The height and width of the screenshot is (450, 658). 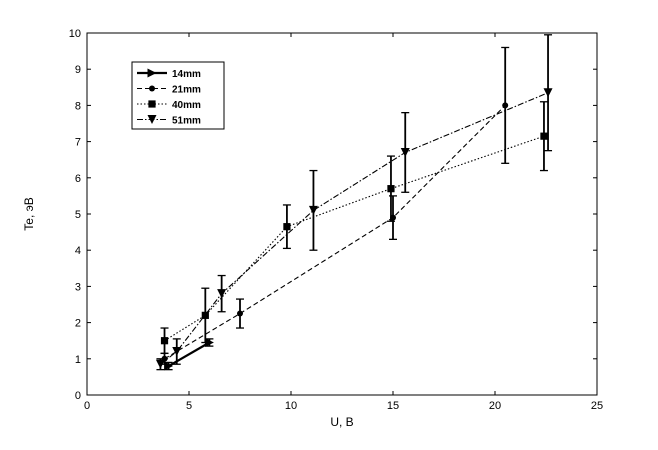 What do you see at coordinates (597, 406) in the screenshot?
I see `x-tick-label: 25` at bounding box center [597, 406].